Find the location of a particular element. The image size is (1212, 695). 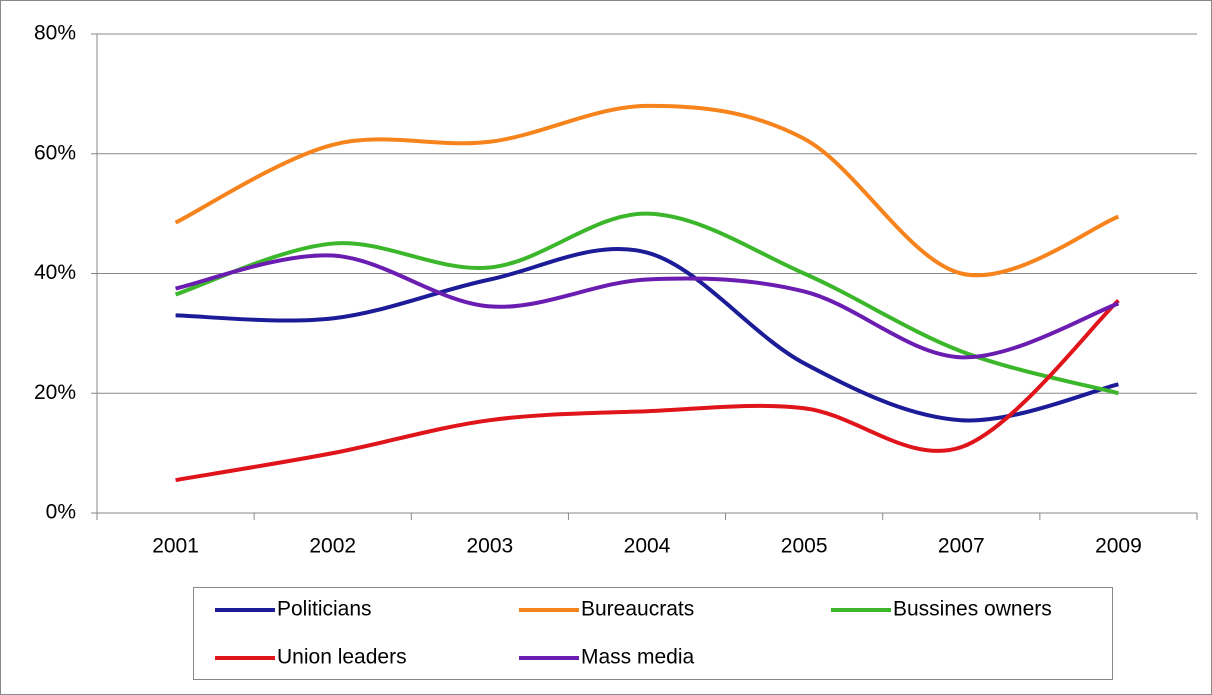

legend-label: Bussines owners is located at coordinates (972, 609).